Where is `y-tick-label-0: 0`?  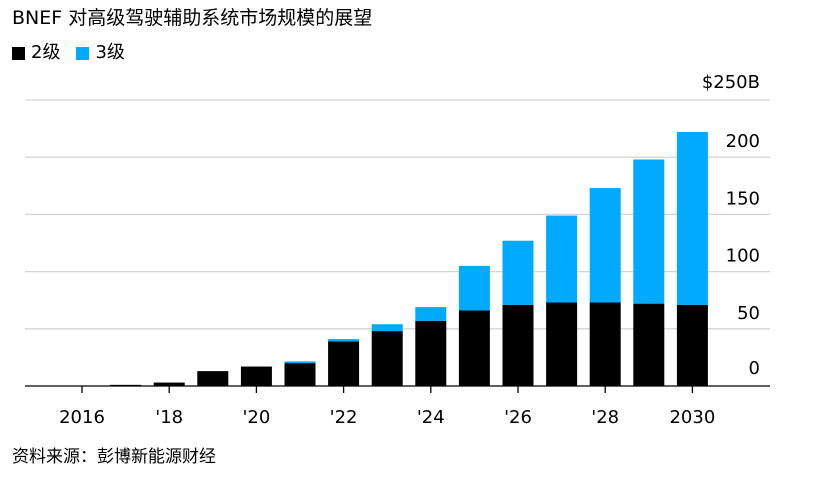 y-tick-label-0: 0 is located at coordinates (754, 368).